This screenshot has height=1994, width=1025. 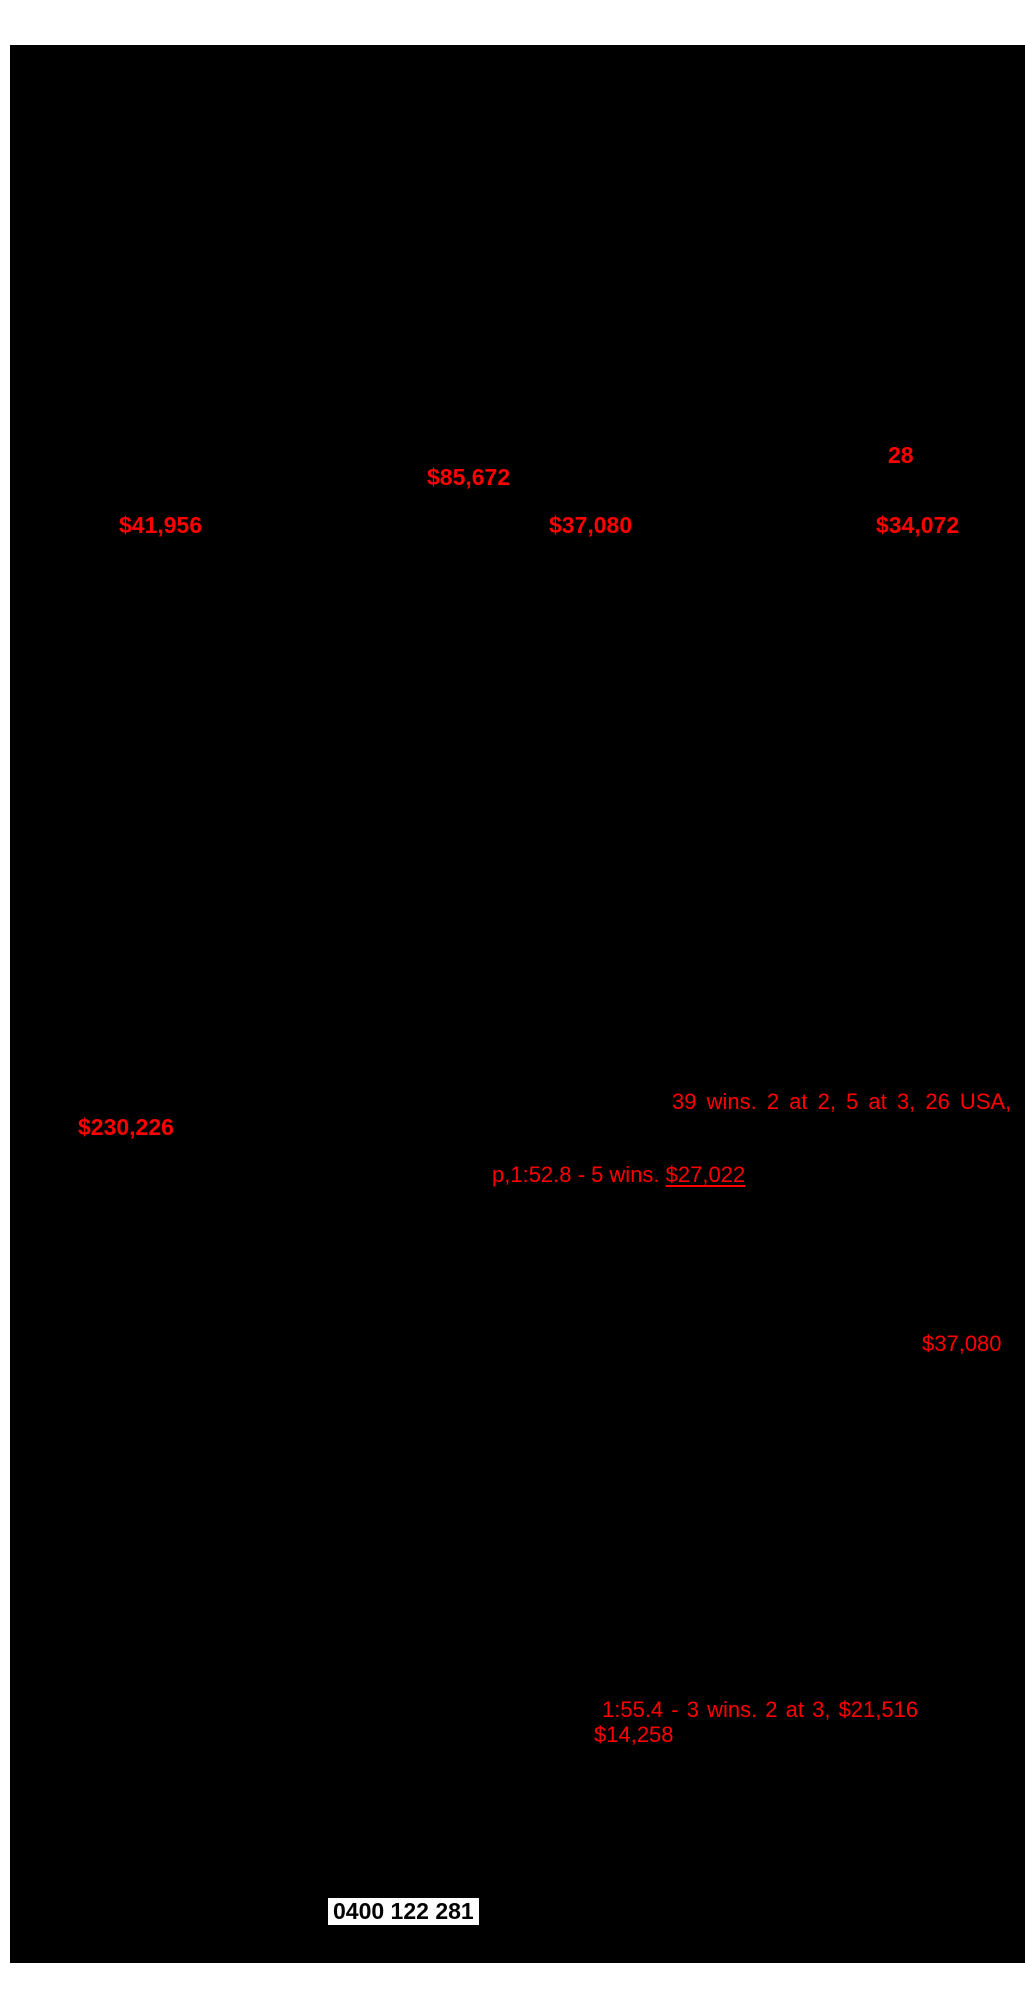 I want to click on phone-number: 0400 122 281, so click(x=403, y=1911).